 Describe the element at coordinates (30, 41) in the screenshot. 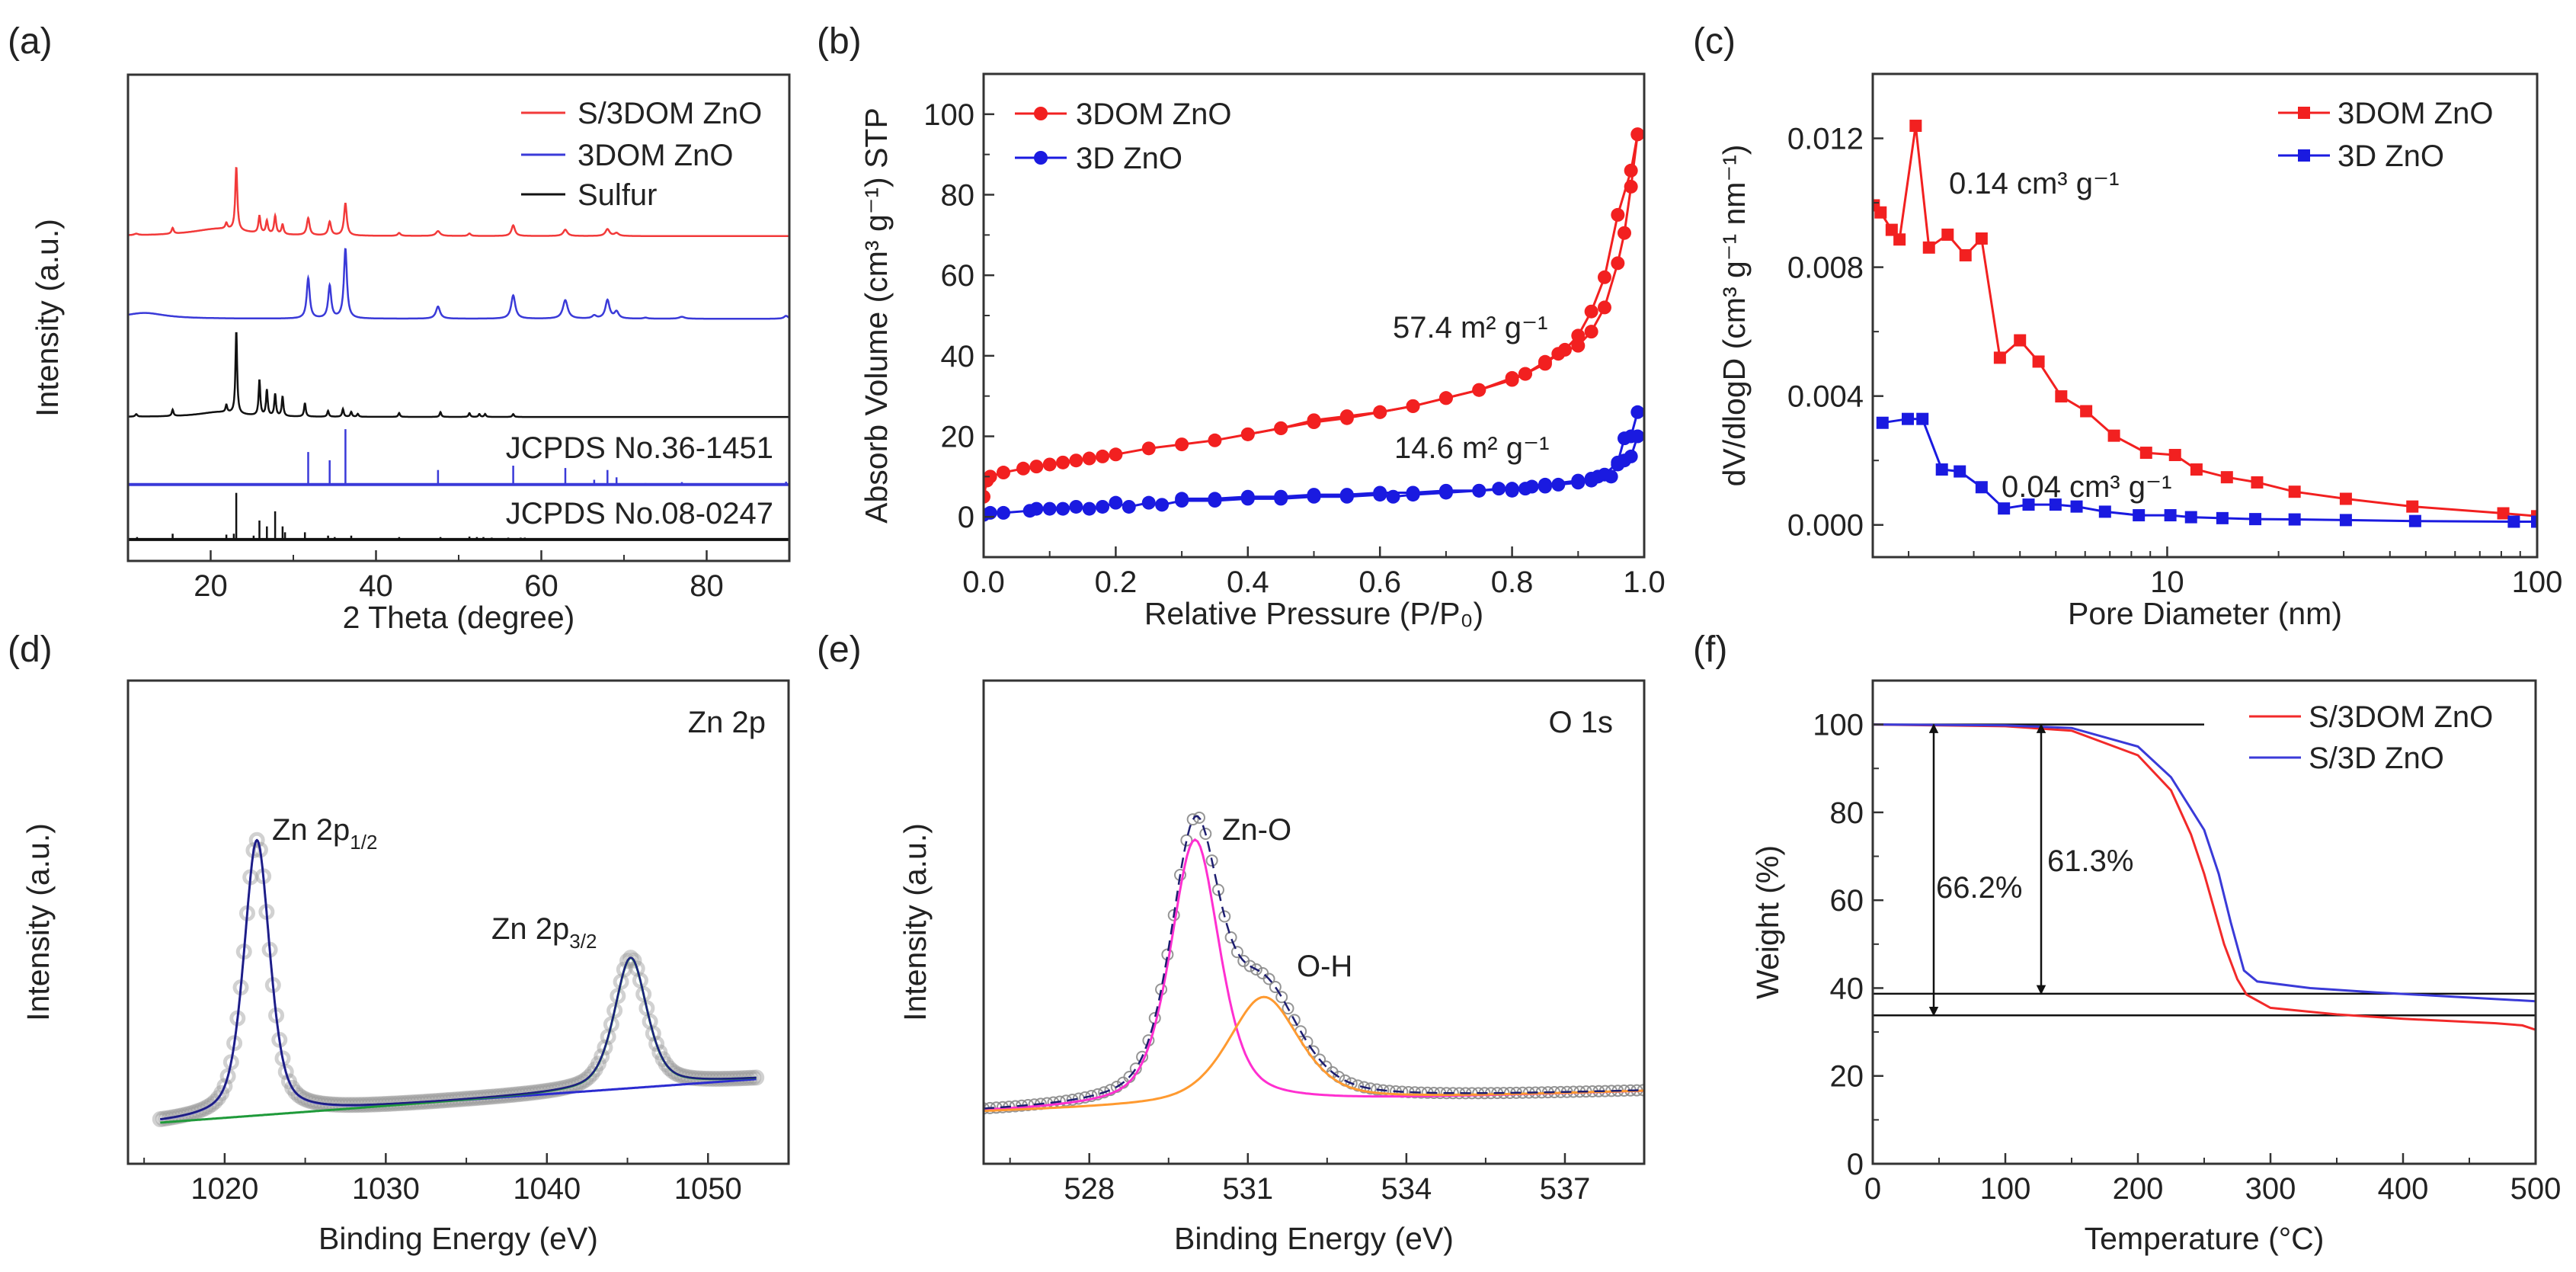

I see `panel-label: (a)` at that location.